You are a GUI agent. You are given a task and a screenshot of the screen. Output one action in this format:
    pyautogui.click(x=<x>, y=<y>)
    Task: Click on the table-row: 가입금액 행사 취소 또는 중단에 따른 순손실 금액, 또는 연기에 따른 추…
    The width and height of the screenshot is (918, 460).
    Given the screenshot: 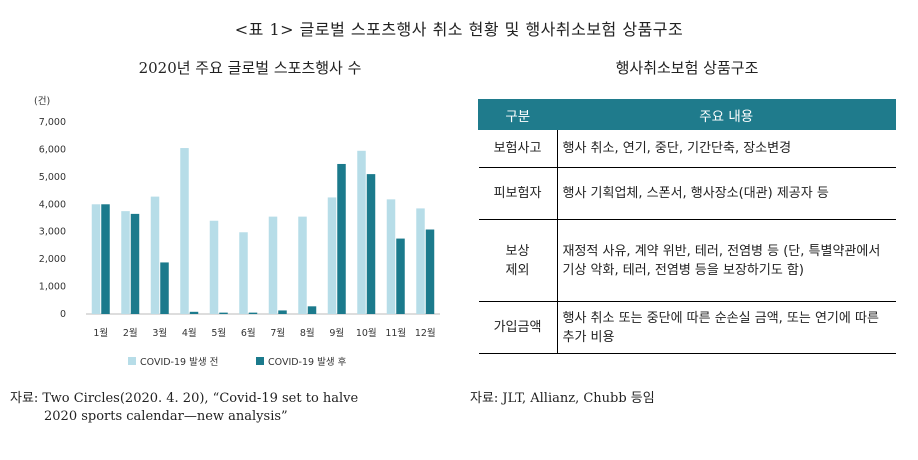 What is the action you would take?
    pyautogui.click(x=687, y=327)
    